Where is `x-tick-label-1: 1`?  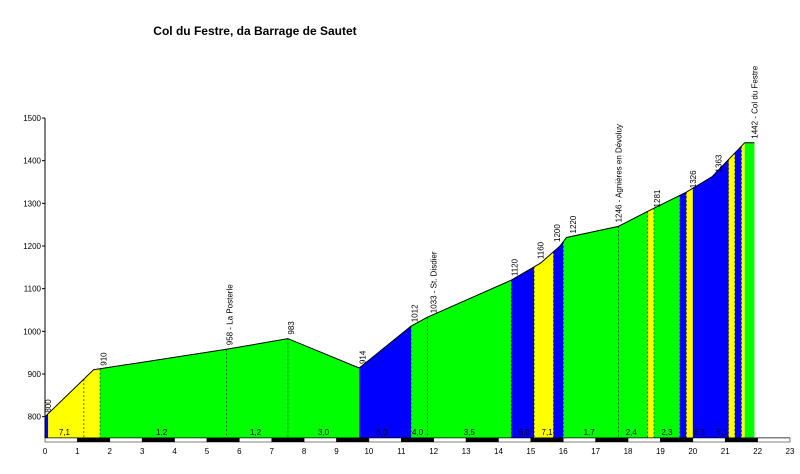 x-tick-label-1: 1 is located at coordinates (77, 451).